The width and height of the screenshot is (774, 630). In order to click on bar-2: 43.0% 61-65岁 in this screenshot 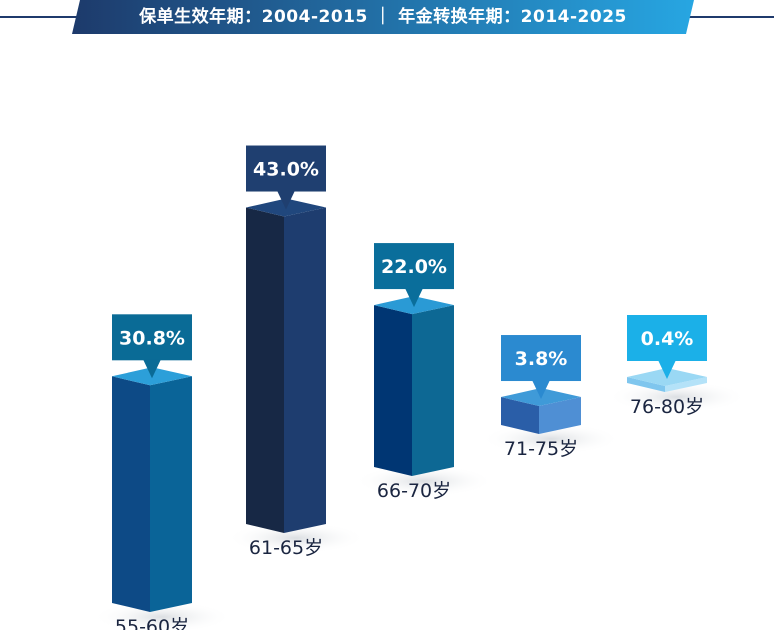, I will do `click(296, 352)`.